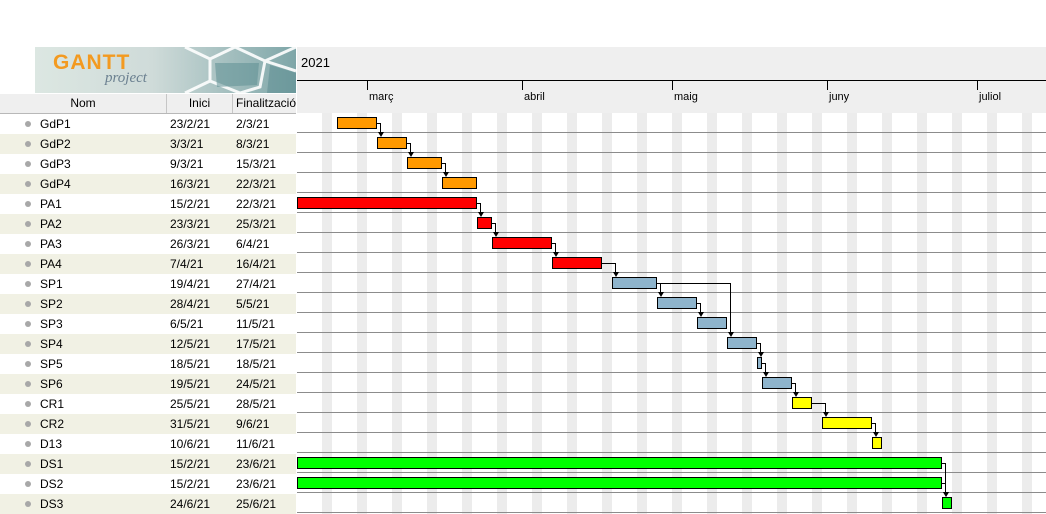 This screenshot has width=1046, height=514. Describe the element at coordinates (802, 403) in the screenshot. I see `task-bar-cr1` at that location.